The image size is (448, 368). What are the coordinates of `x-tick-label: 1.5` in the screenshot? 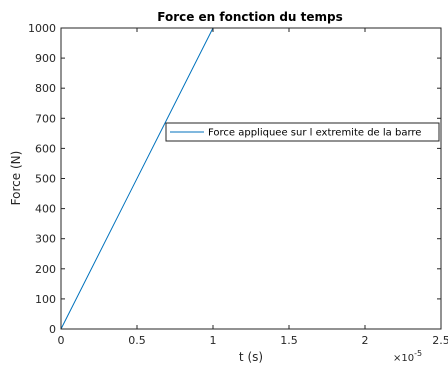 It's located at (289, 340).